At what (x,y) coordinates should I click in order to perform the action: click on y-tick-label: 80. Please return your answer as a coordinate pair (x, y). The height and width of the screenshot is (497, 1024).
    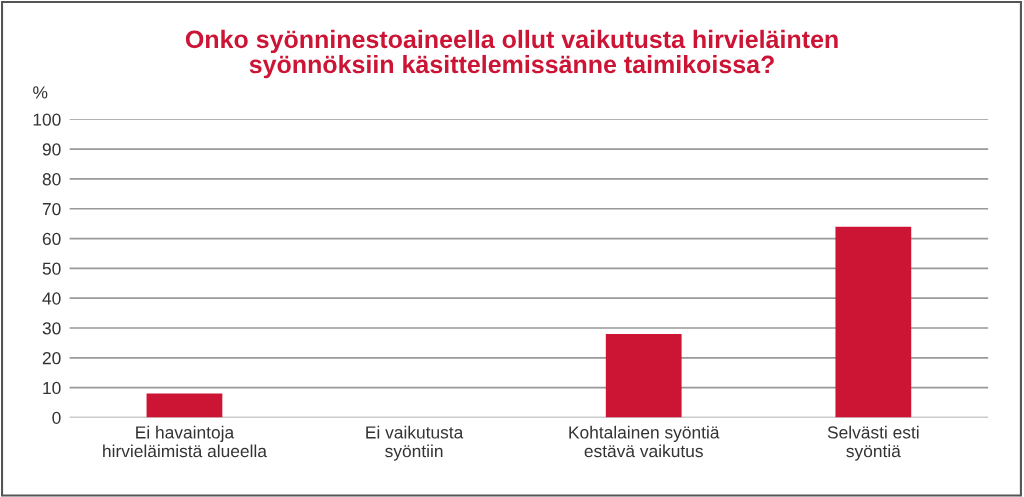
    Looking at the image, I should click on (51, 179).